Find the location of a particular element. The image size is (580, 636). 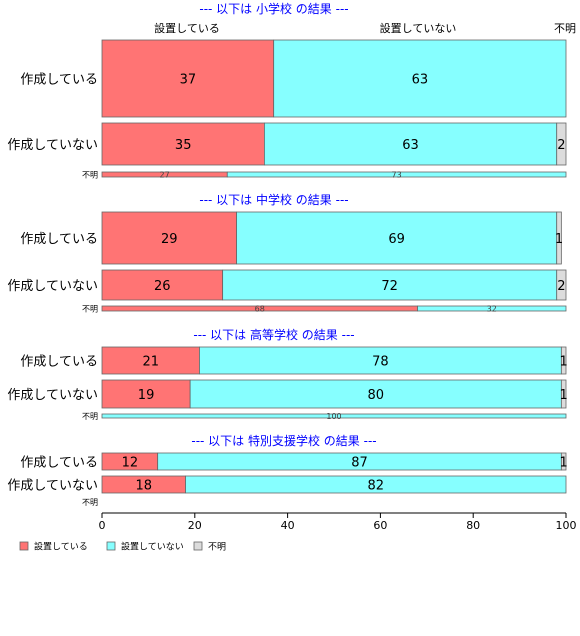

data-label: 73 is located at coordinates (397, 175).